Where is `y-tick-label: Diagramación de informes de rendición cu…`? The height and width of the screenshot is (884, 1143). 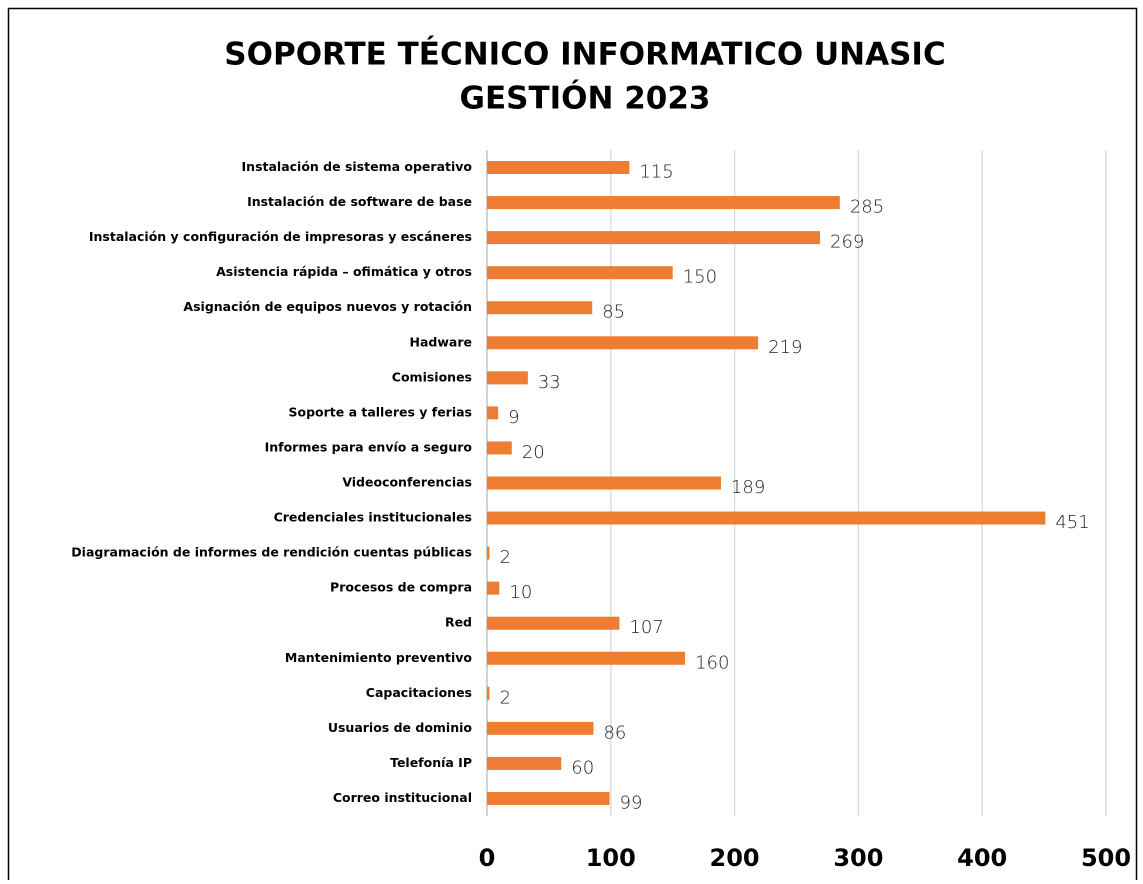
y-tick-label: Diagramación de informes de rendición cu… is located at coordinates (271, 552).